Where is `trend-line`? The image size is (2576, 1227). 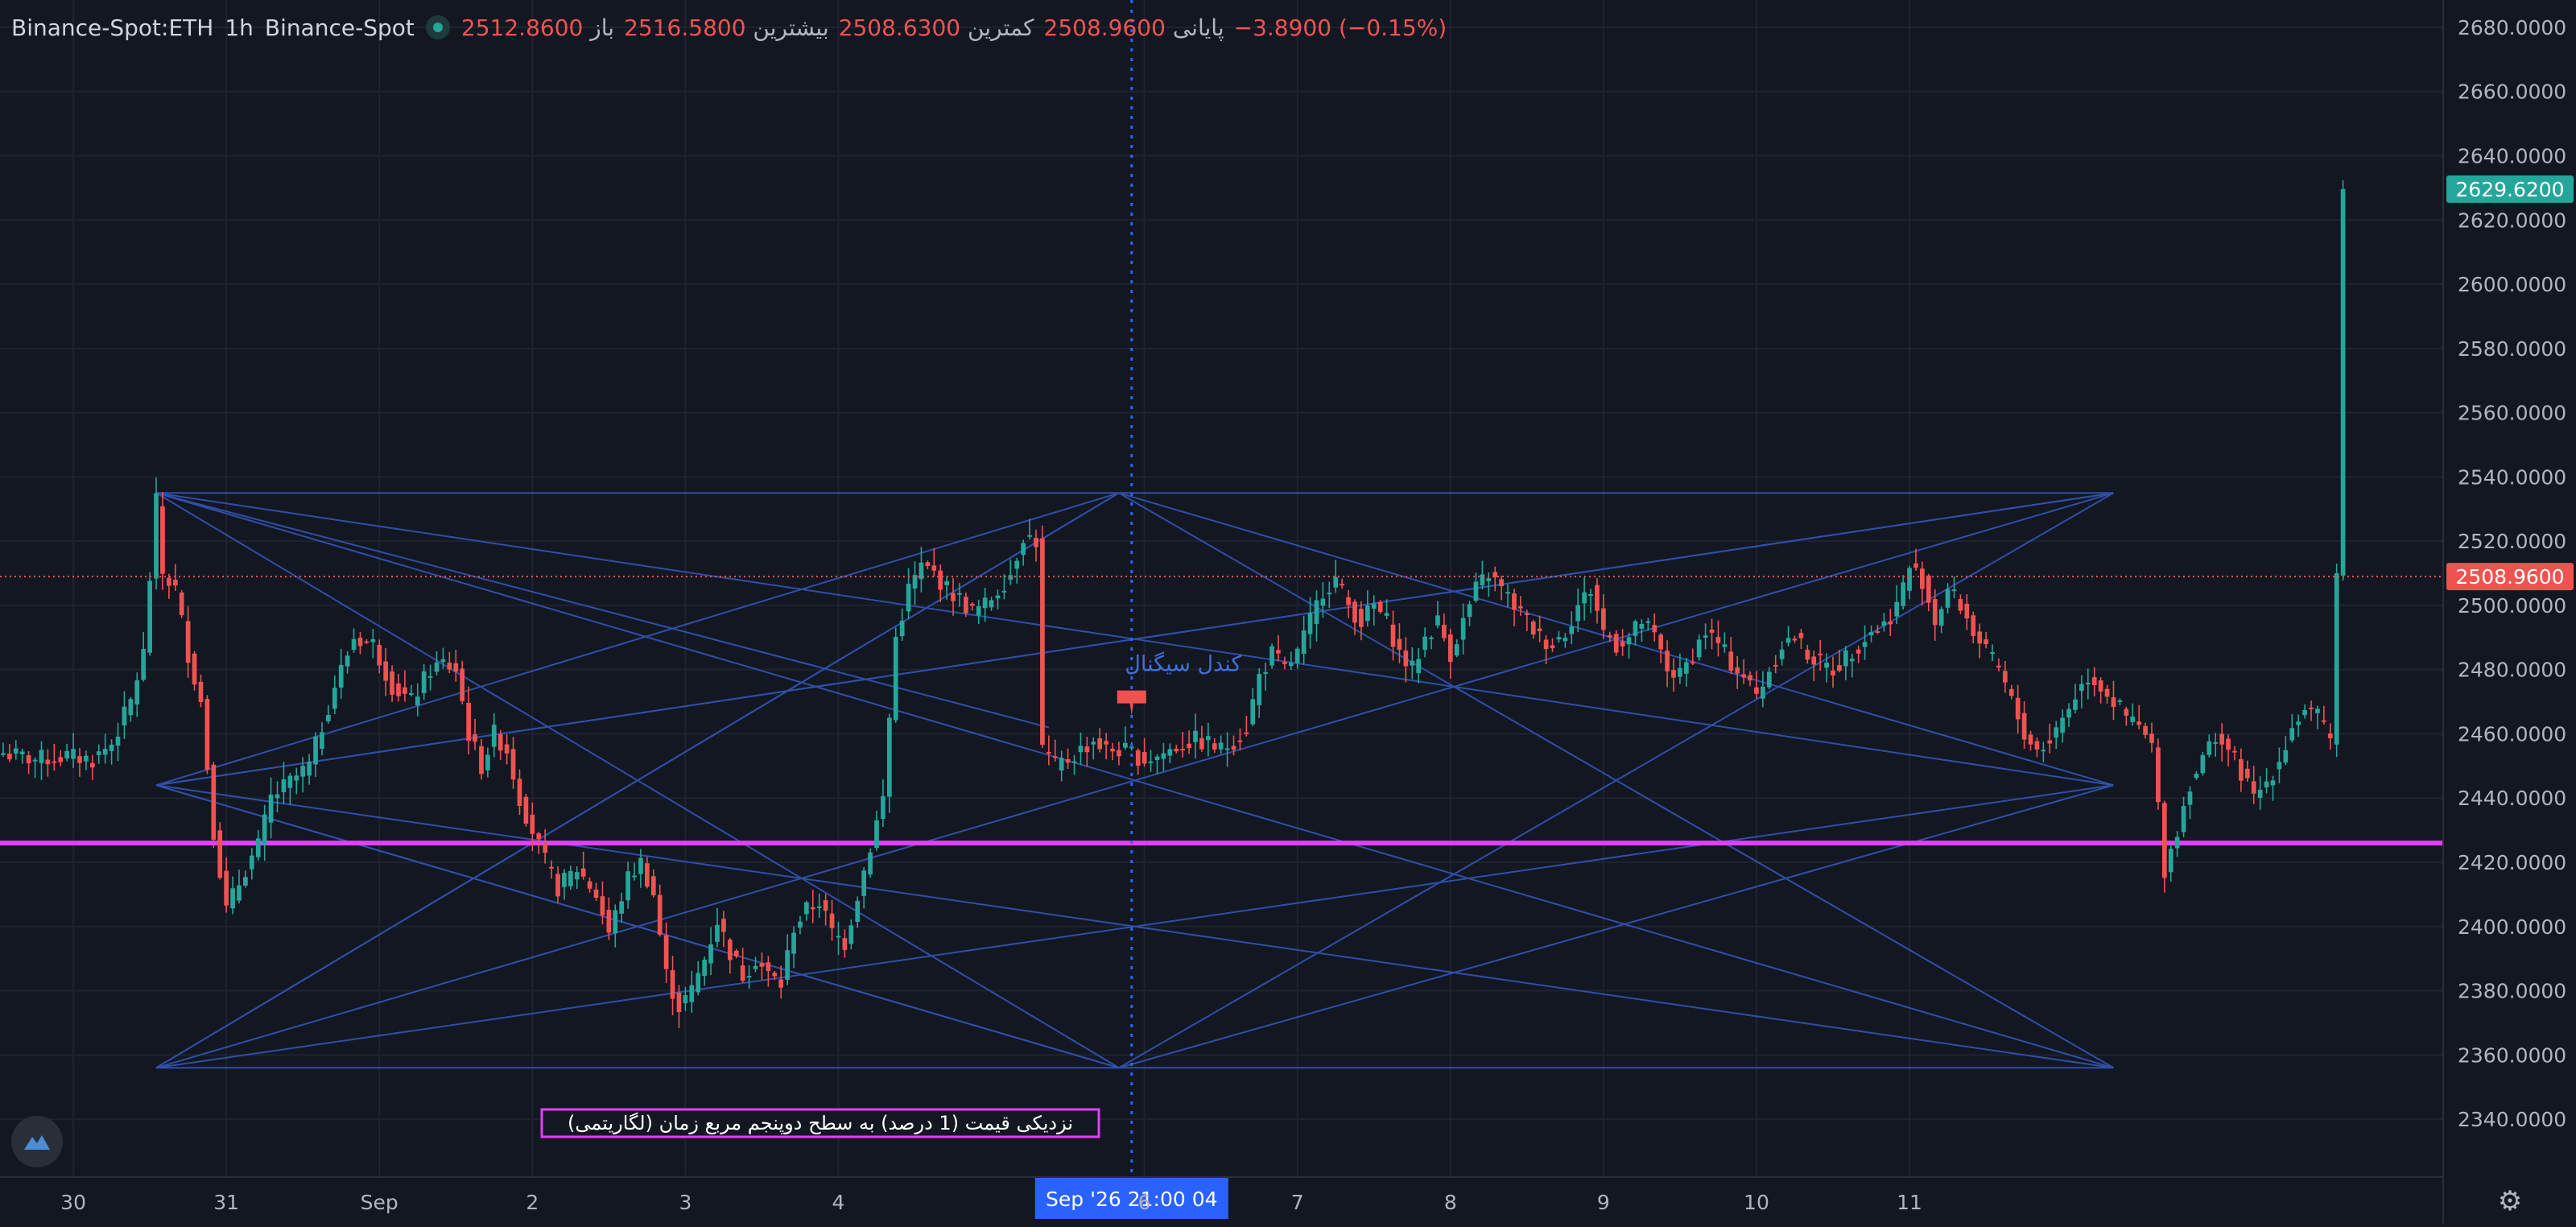 trend-line is located at coordinates (602, 610).